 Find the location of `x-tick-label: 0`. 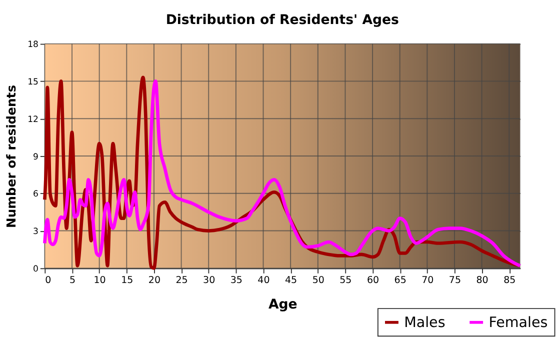

x-tick-label: 0 is located at coordinates (48, 280).